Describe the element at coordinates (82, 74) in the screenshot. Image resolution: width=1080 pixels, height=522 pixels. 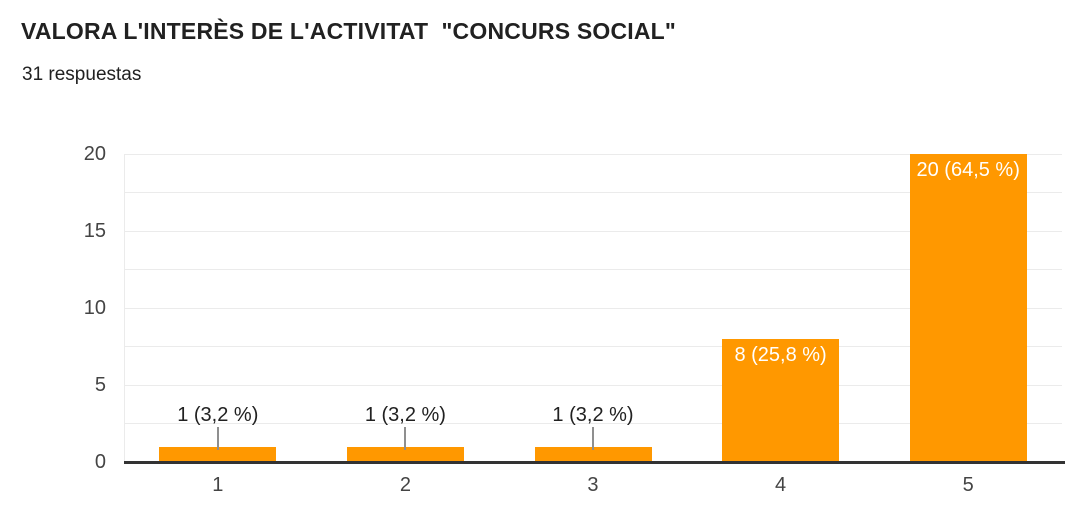
I see `response-count: 31 respuestas` at that location.